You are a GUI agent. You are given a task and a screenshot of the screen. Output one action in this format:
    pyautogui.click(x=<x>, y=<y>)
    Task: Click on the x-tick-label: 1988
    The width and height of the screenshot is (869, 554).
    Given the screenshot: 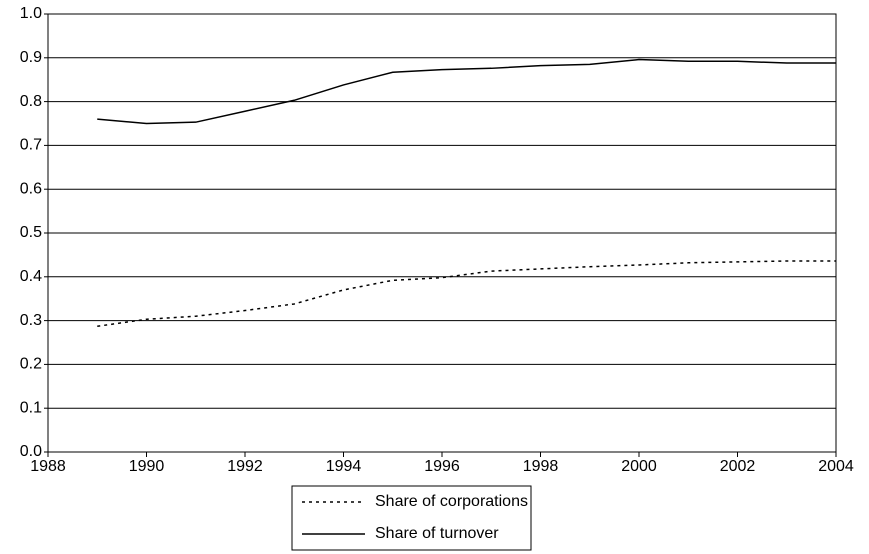 What is the action you would take?
    pyautogui.click(x=48, y=466)
    